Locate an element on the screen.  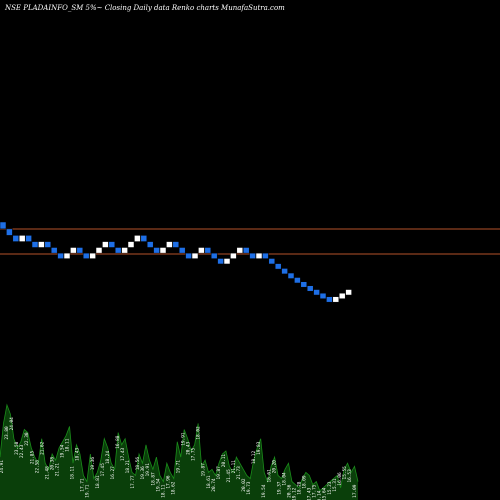
volume-label: 15.55 is located at coordinates (345, 473).